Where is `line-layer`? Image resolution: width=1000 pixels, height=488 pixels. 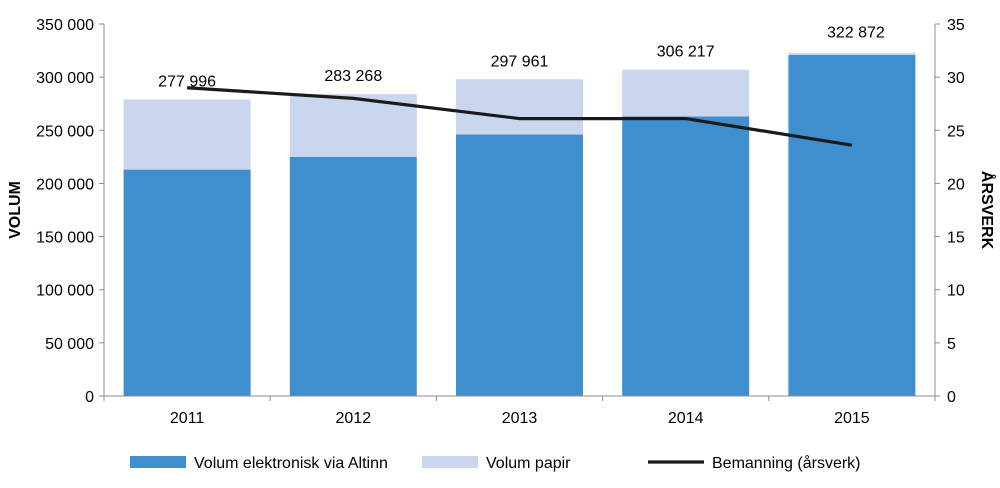
line-layer is located at coordinates (519, 116).